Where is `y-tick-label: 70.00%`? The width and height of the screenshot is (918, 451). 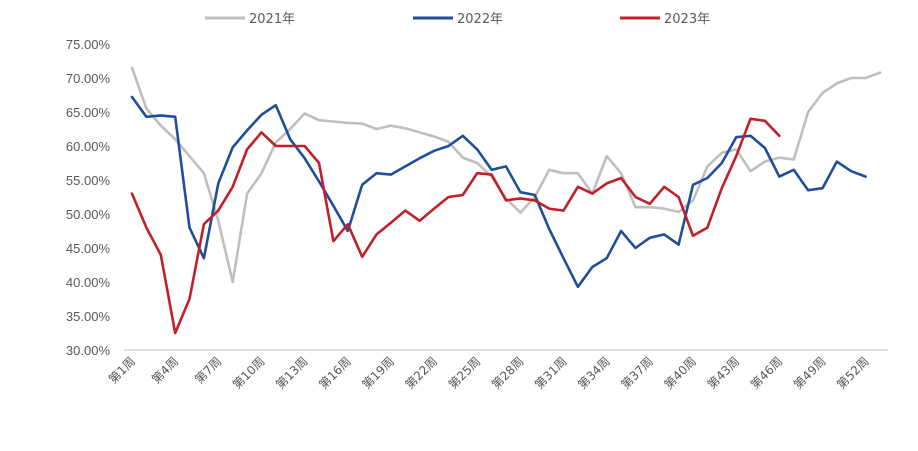 y-tick-label: 70.00% is located at coordinates (88, 78).